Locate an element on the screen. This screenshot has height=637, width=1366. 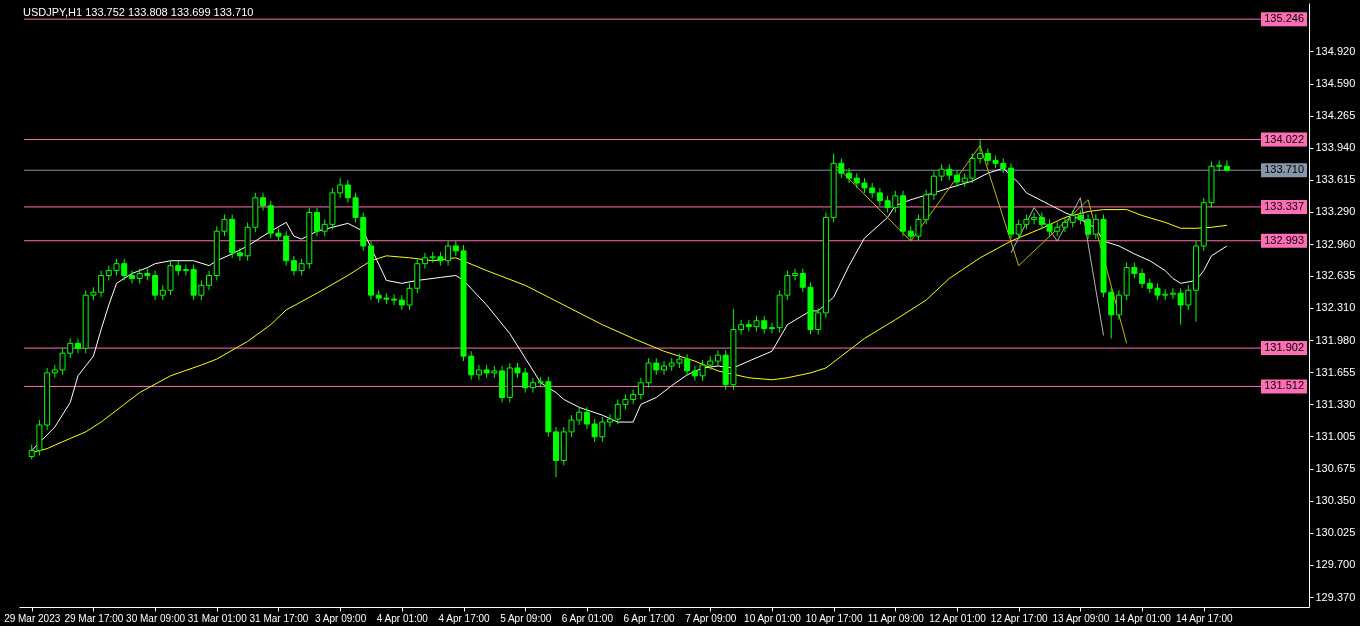
x-tick-label: 10 Apr 01:00 is located at coordinates (773, 618).